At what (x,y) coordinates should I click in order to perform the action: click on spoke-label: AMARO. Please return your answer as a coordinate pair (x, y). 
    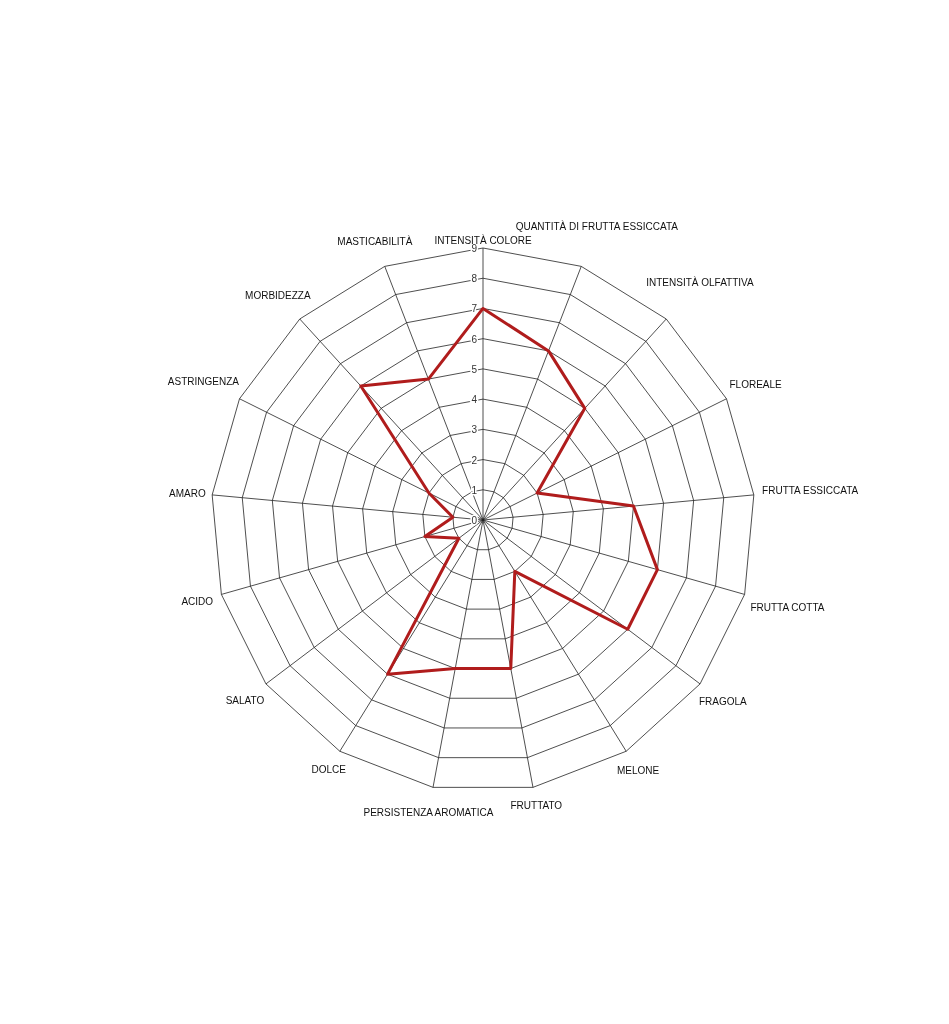
    Looking at the image, I should click on (188, 493).